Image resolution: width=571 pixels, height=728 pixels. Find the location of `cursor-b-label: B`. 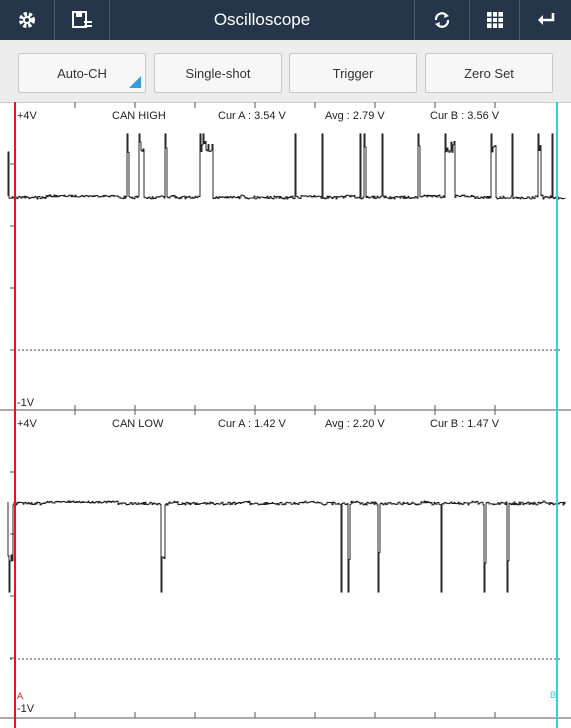

cursor-b-label: B is located at coordinates (553, 695).